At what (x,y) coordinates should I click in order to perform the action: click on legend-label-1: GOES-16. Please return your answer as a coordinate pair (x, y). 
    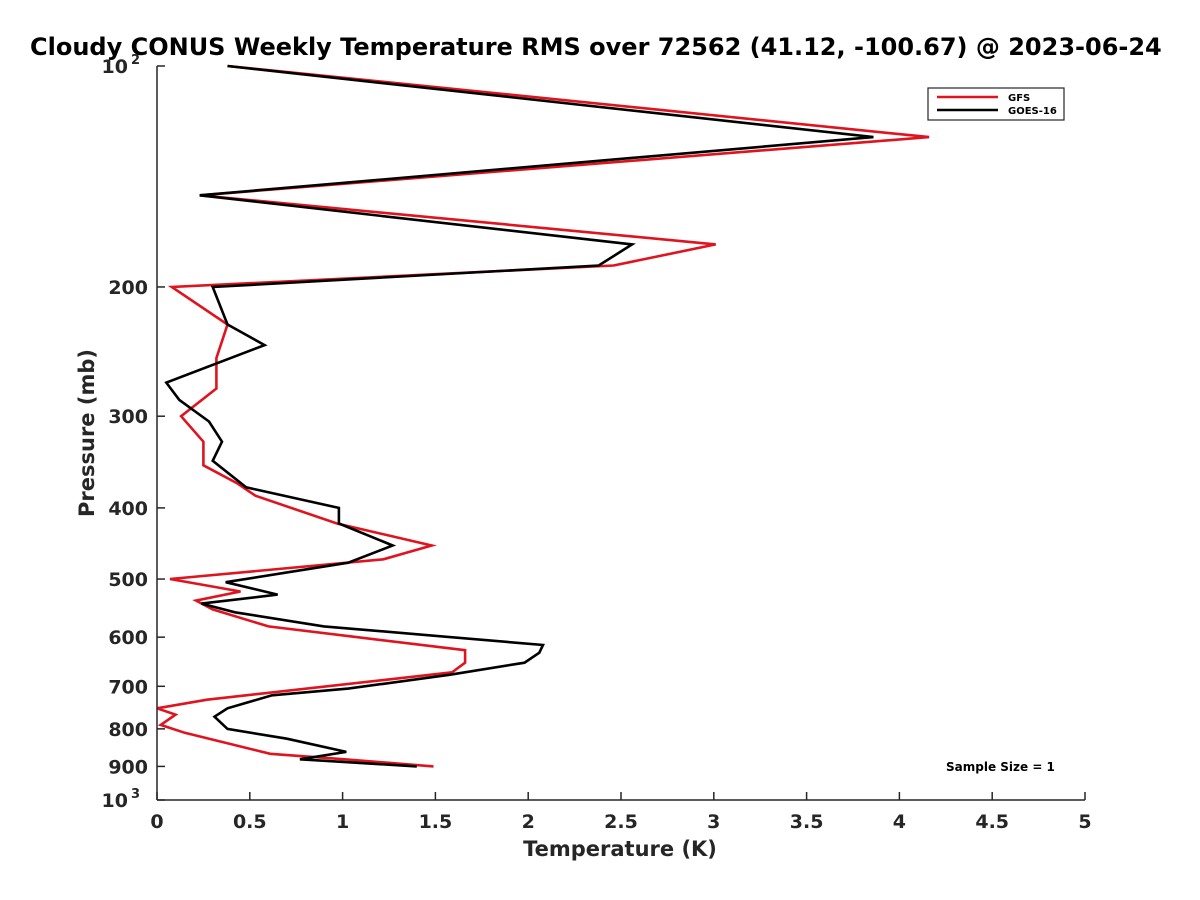
    Looking at the image, I should click on (1032, 111).